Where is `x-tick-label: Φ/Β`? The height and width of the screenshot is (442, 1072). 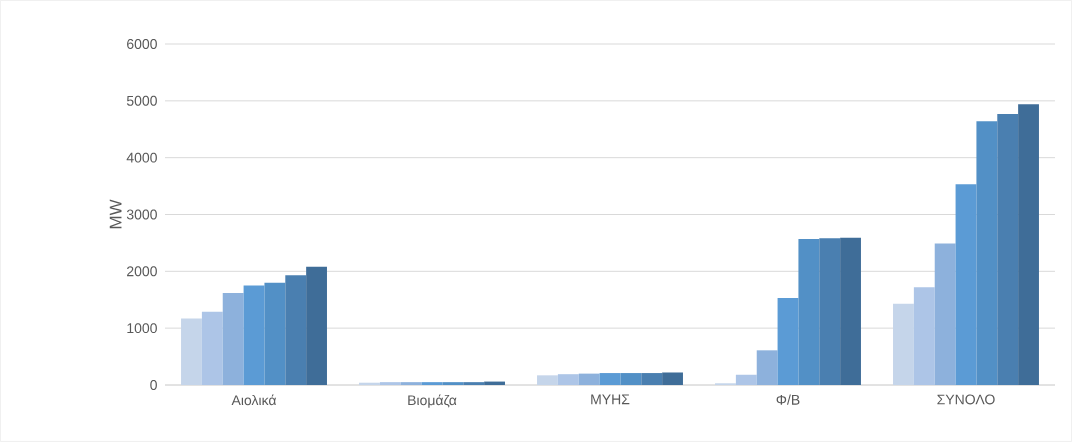 x-tick-label: Φ/Β is located at coordinates (788, 399).